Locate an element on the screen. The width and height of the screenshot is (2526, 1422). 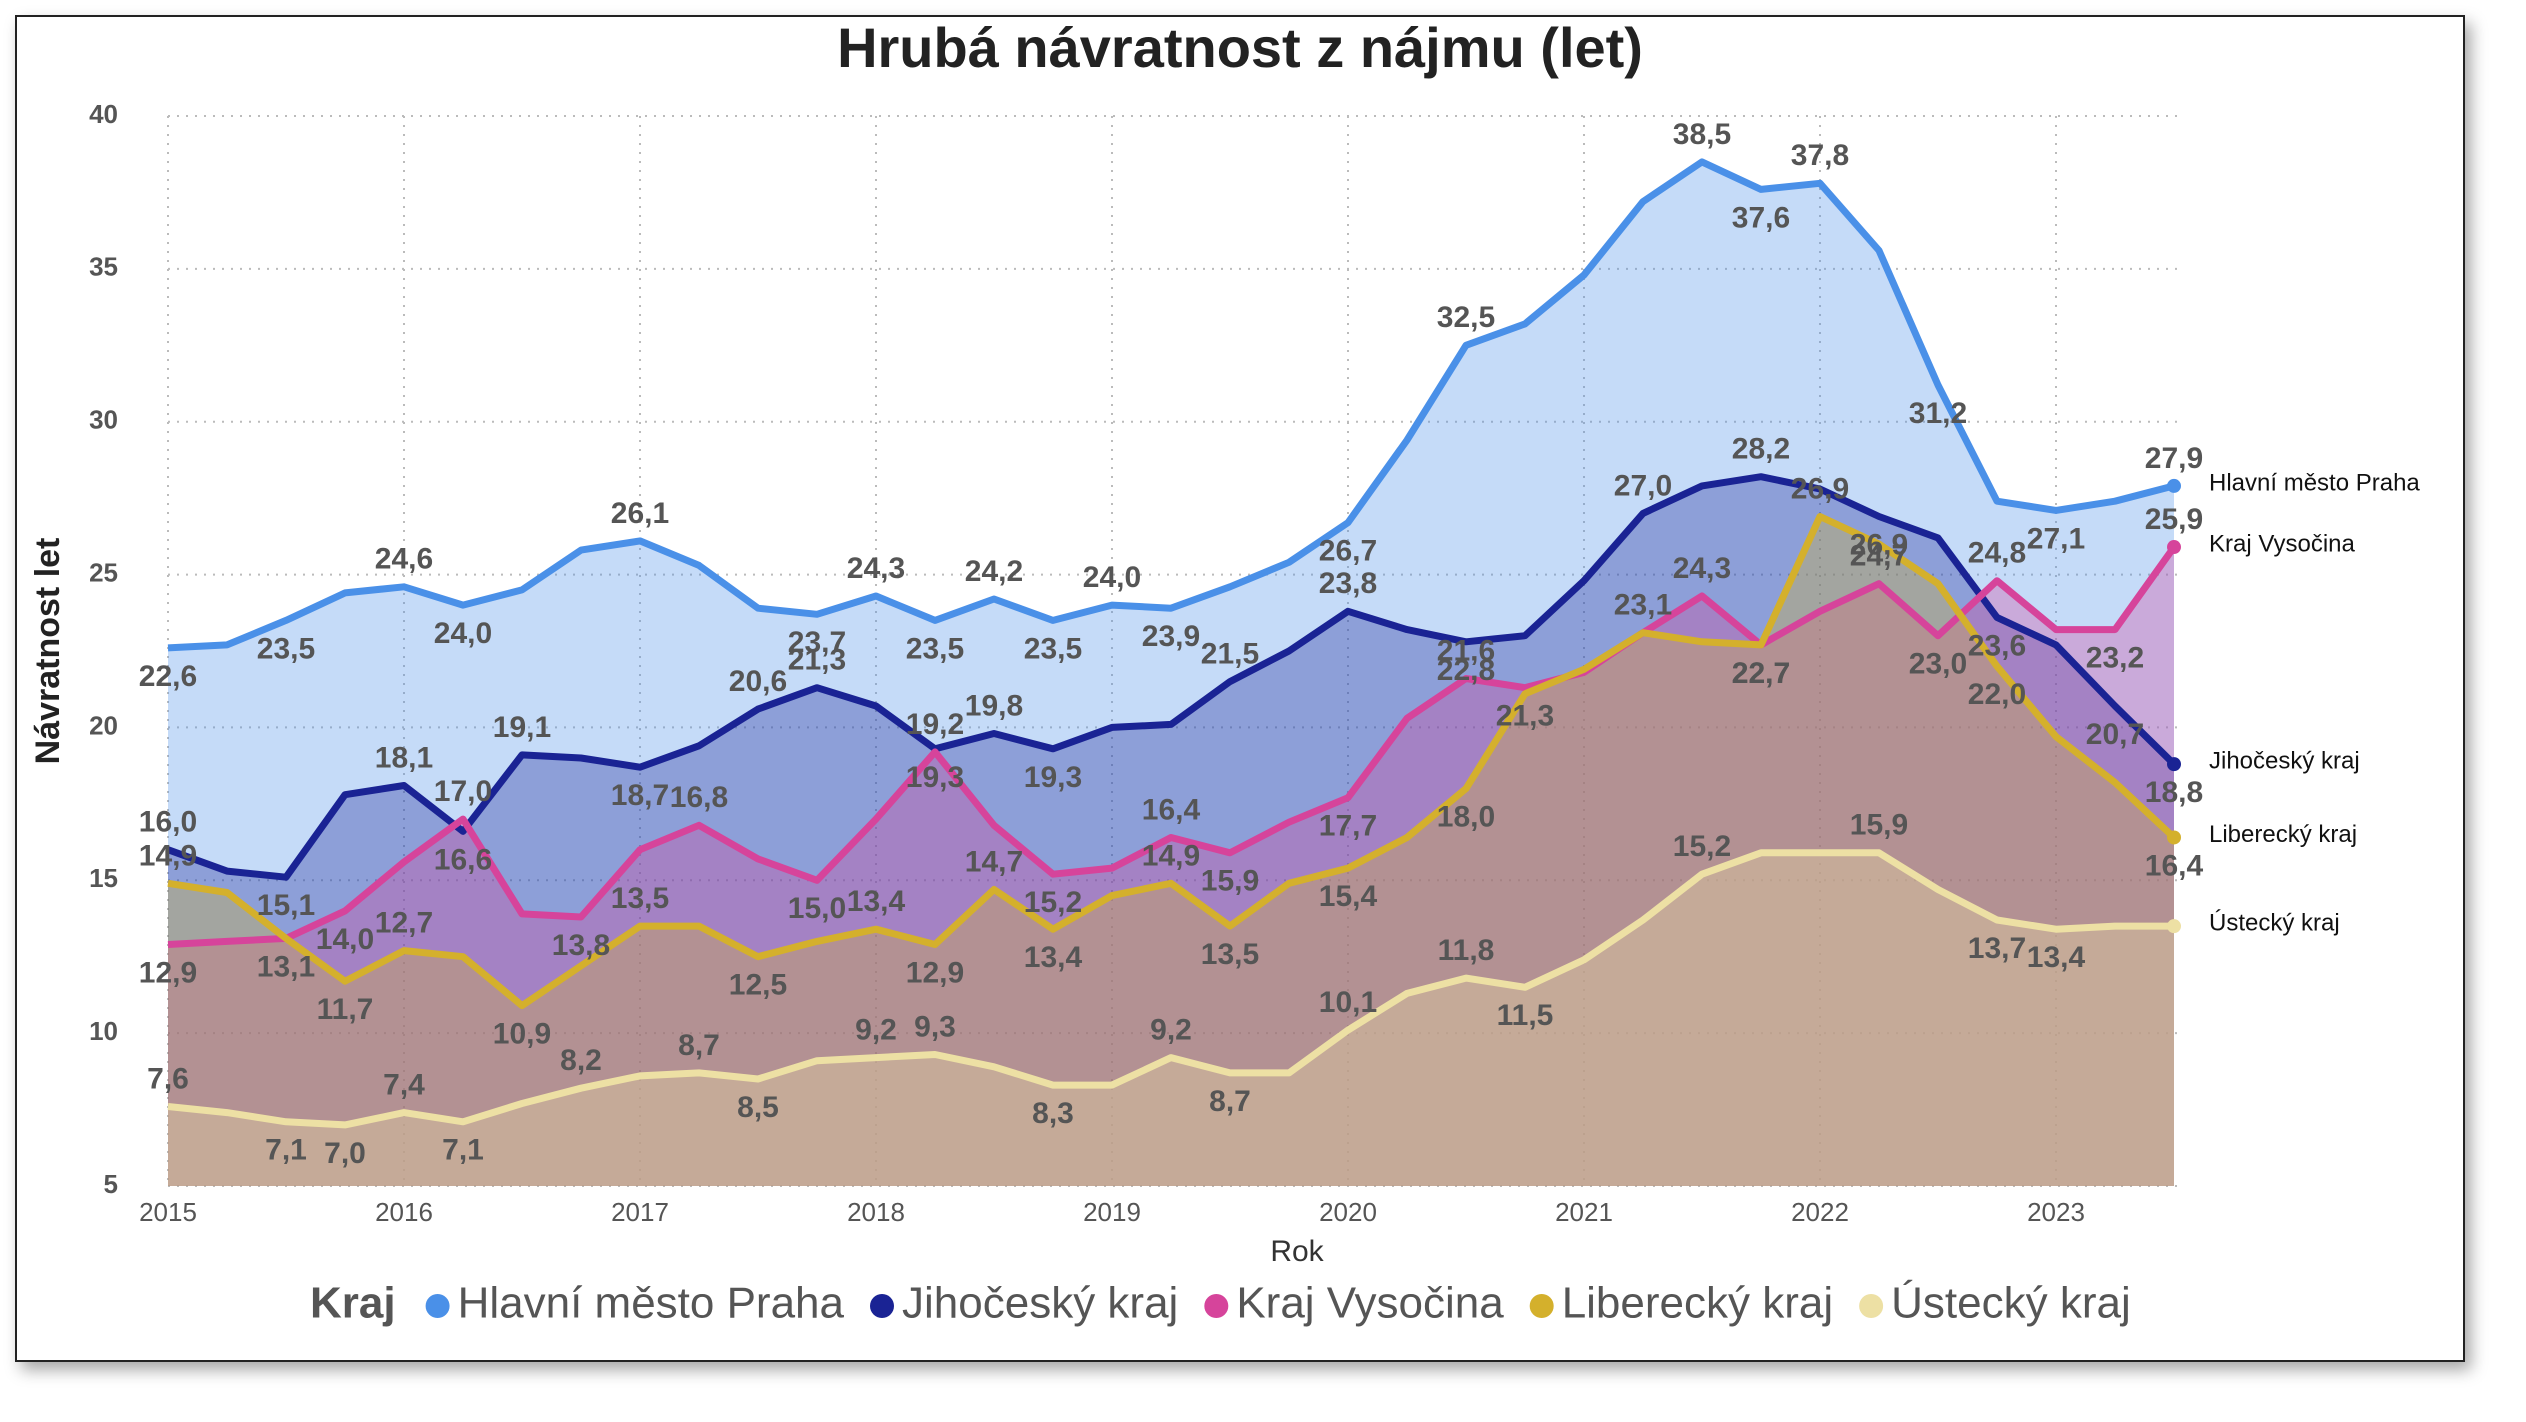
data-label: 37,6 is located at coordinates (1761, 217).